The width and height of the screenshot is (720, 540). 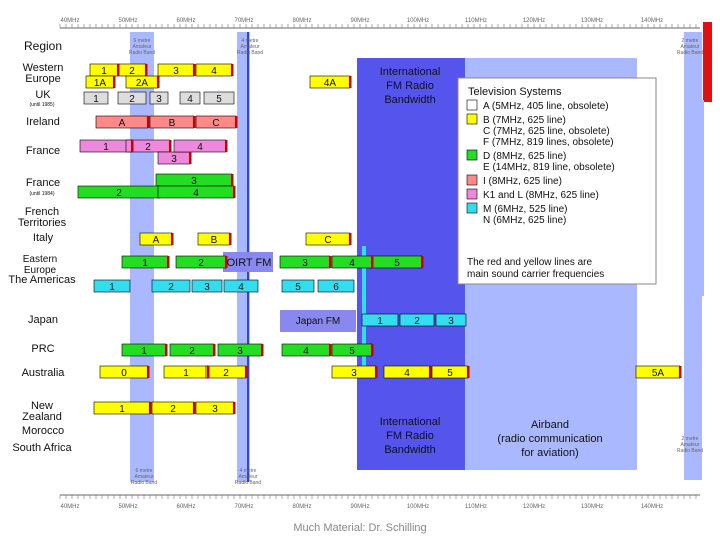 I want to click on amateur-2m-bottom-label: Amateur, so click(x=690, y=445).